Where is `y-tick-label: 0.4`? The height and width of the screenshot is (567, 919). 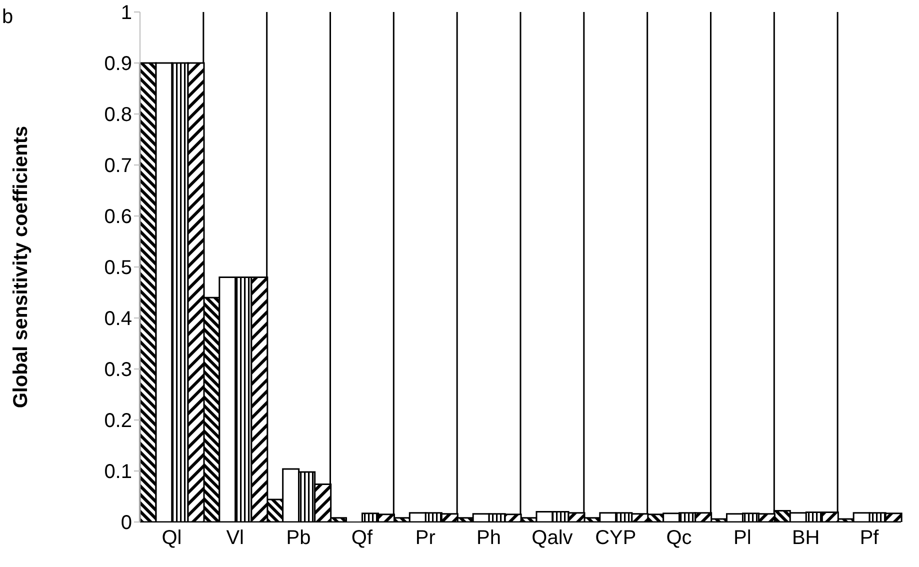 y-tick-label: 0.4 is located at coordinates (118, 319).